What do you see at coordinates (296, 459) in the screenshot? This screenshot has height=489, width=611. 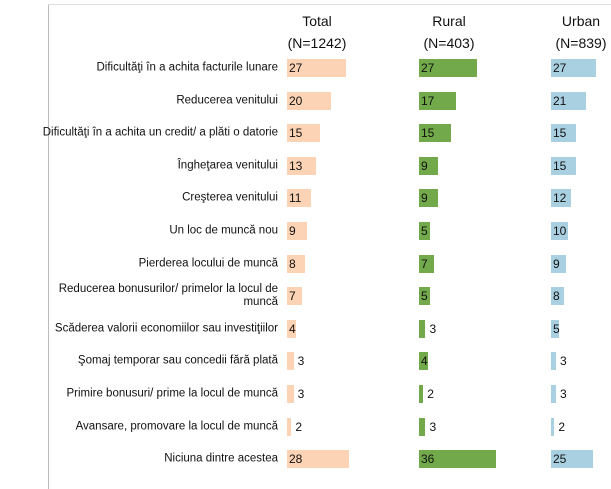 I see `value-label: 28` at bounding box center [296, 459].